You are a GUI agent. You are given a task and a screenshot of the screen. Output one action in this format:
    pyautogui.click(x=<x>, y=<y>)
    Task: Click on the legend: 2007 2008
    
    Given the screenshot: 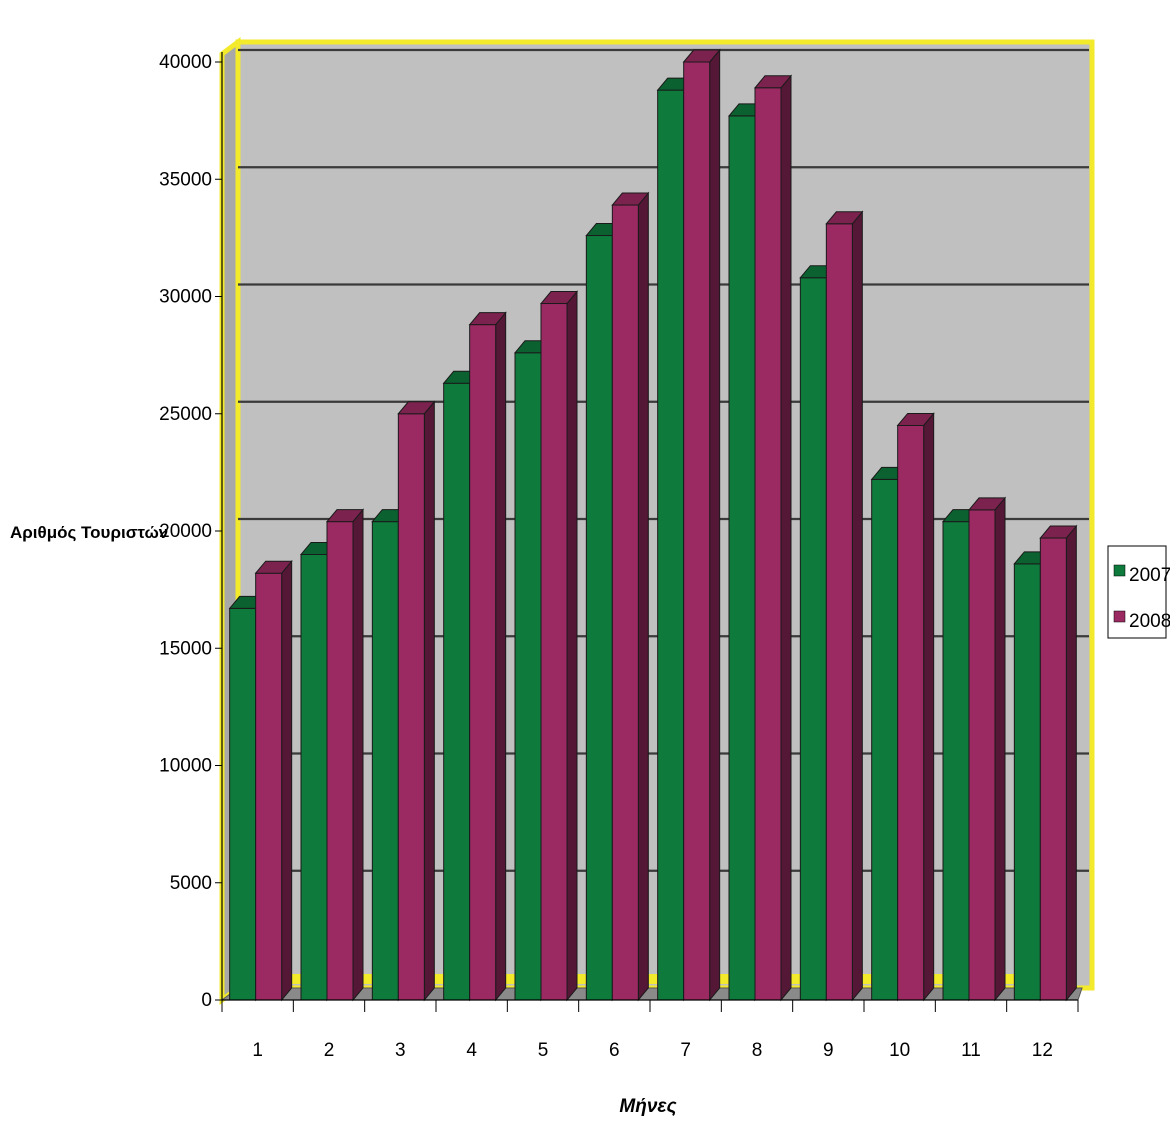 What is the action you would take?
    pyautogui.click(x=1138, y=592)
    